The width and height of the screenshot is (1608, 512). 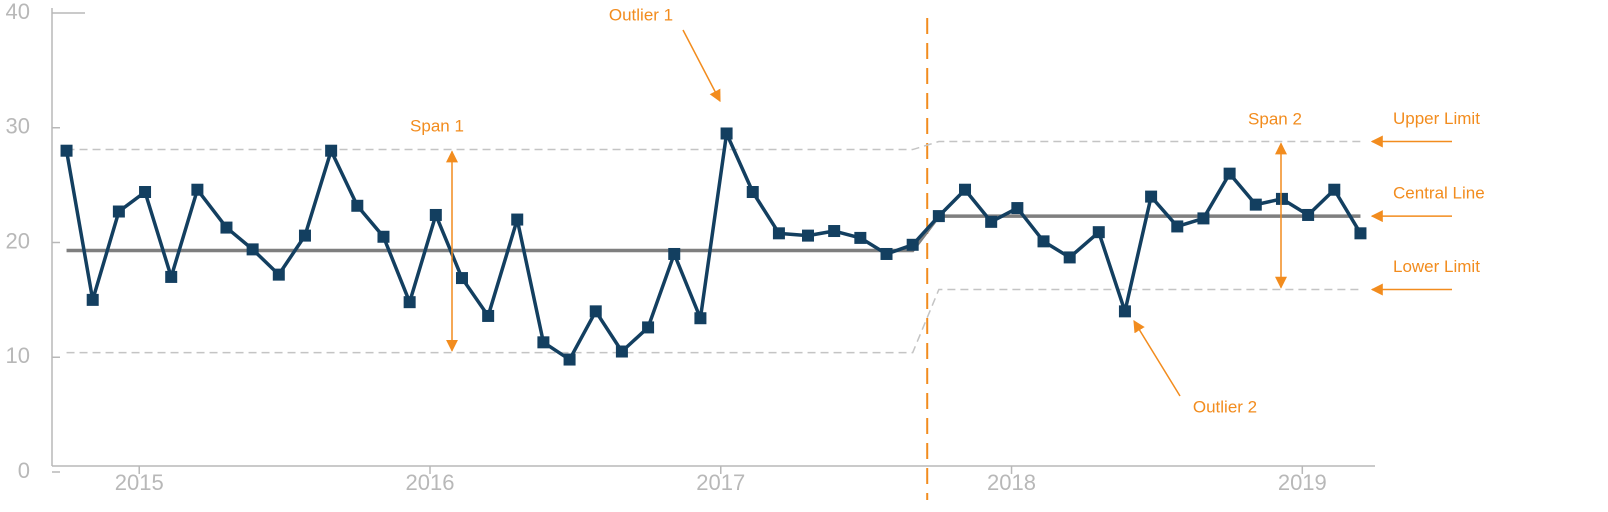 I want to click on x-tick-label: 2016, so click(x=430, y=482).